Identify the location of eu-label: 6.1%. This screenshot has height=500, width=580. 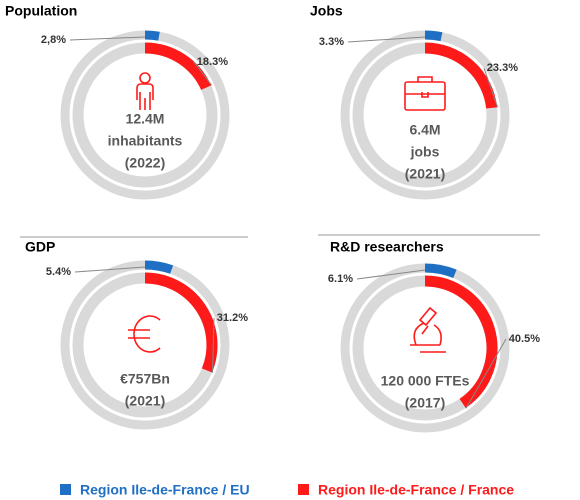
(340, 279).